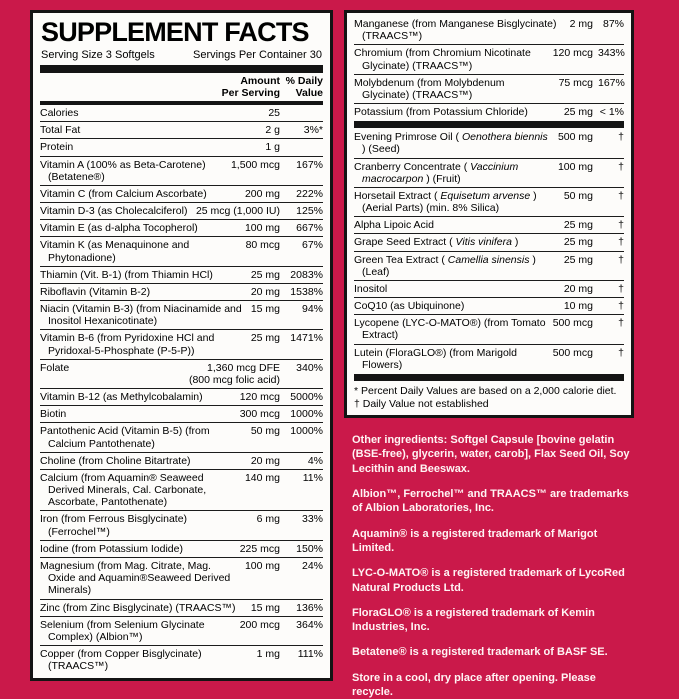 The height and width of the screenshot is (699, 679). I want to click on daily-value: 94%, so click(312, 309).